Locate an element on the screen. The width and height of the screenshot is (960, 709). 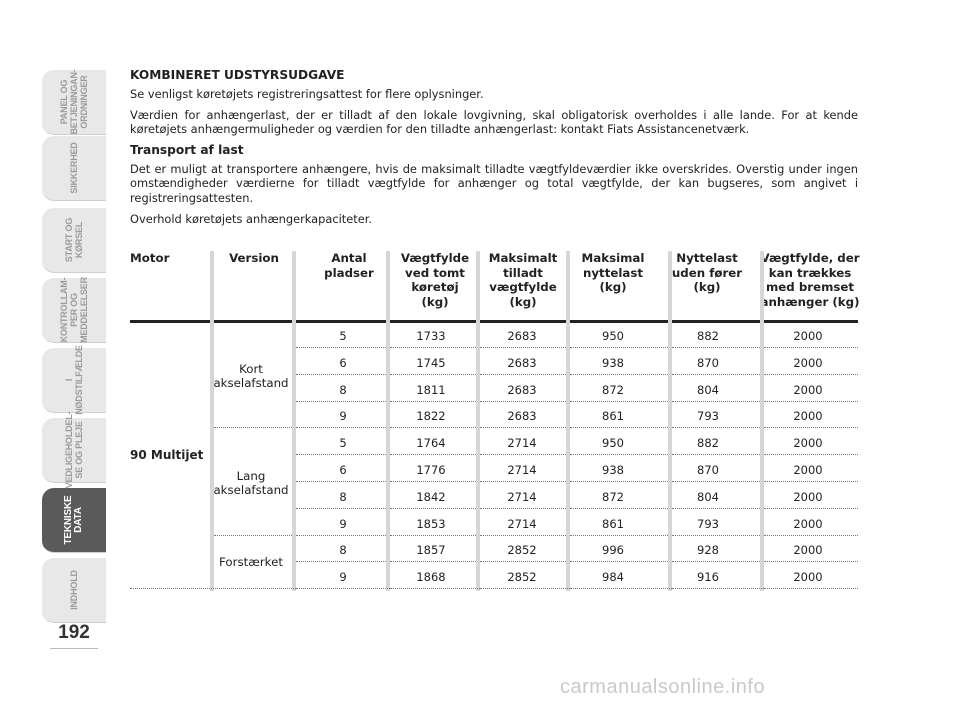
page-number: 192 is located at coordinates (74, 632).